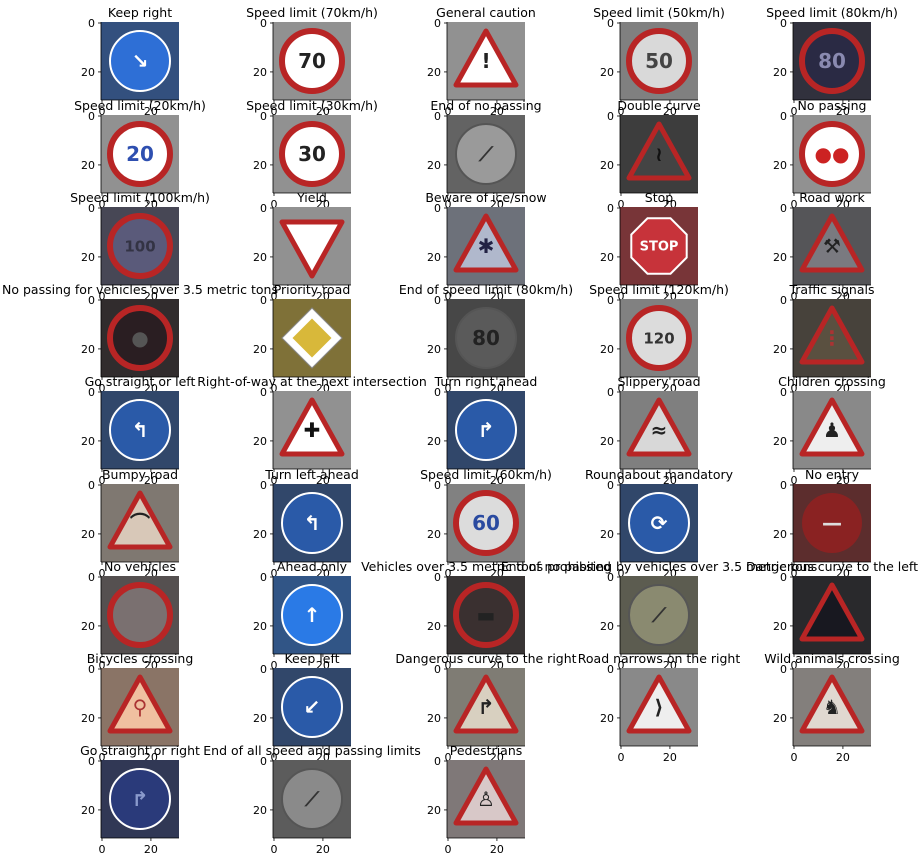 This screenshot has height=862, width=923. What do you see at coordinates (659, 12) in the screenshot?
I see `panel-title: Speed limit (50km/h)` at bounding box center [659, 12].